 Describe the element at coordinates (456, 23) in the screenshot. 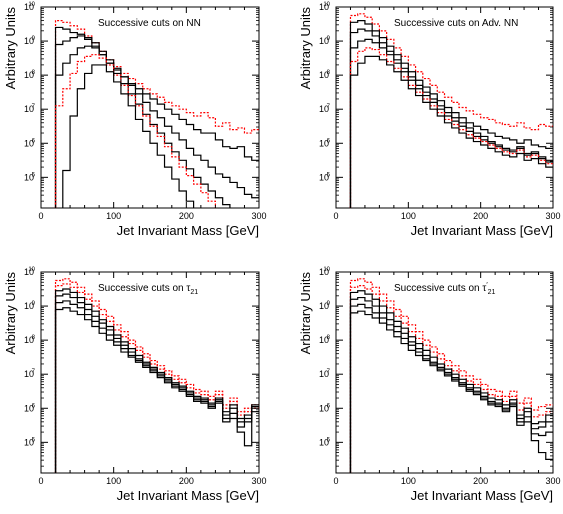

I see `chart-title: Successive cuts on Adv. NN` at that location.